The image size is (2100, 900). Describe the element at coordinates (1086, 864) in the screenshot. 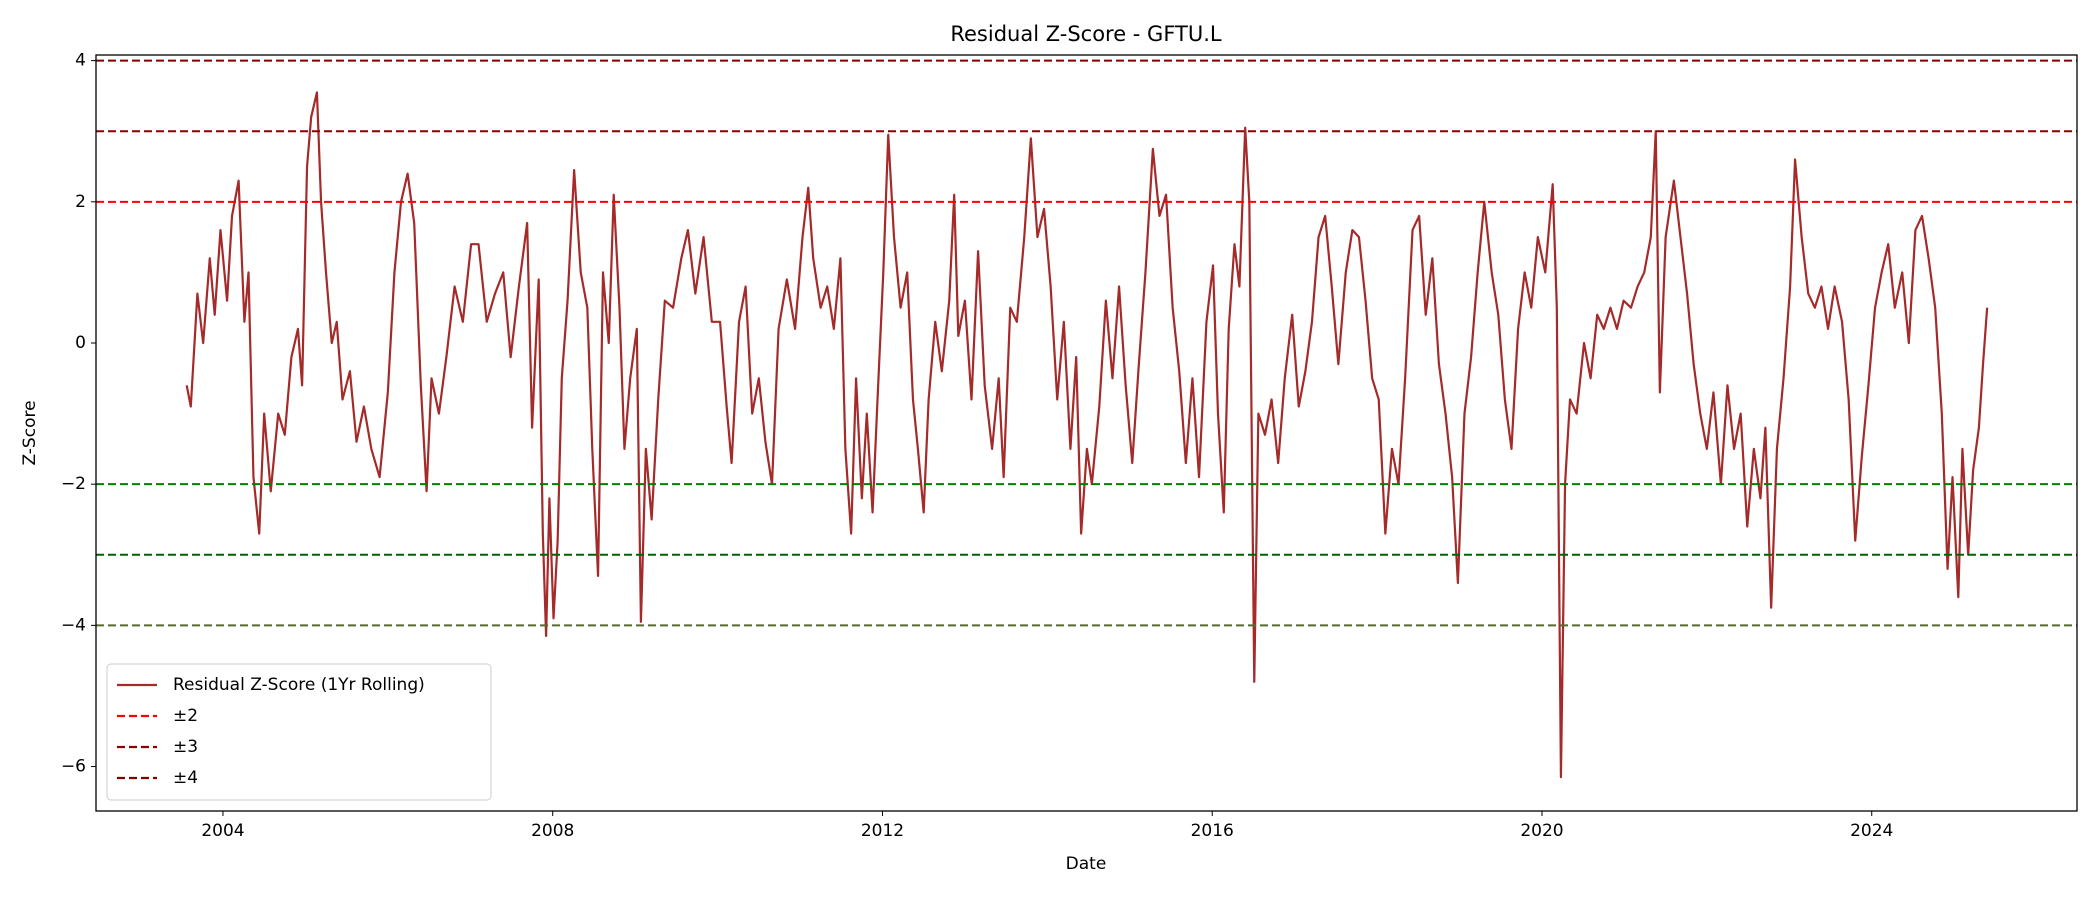

I see `x-axis-label: Date` at that location.